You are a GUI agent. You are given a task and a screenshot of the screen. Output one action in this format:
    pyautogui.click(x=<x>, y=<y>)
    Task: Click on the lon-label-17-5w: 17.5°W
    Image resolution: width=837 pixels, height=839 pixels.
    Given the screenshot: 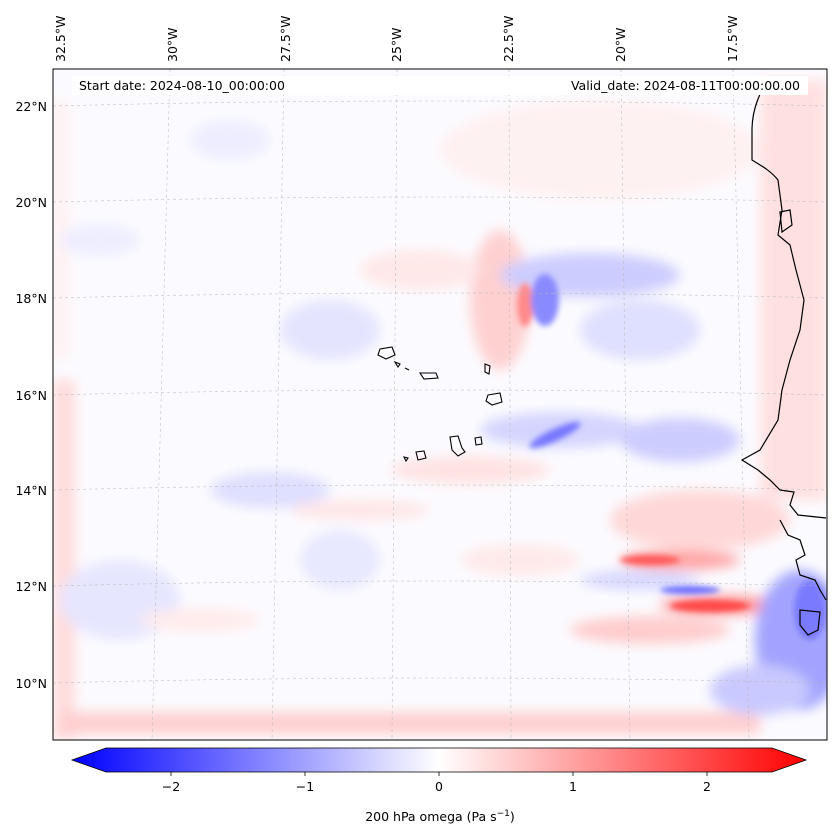 What is the action you would take?
    pyautogui.click(x=732, y=39)
    